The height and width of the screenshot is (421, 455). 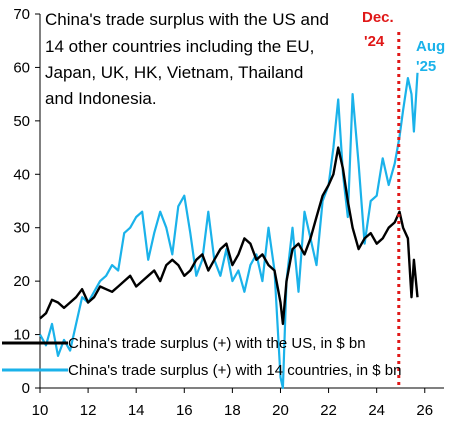 What do you see at coordinates (232, 410) in the screenshot?
I see `x-tick-label: 18` at bounding box center [232, 410].